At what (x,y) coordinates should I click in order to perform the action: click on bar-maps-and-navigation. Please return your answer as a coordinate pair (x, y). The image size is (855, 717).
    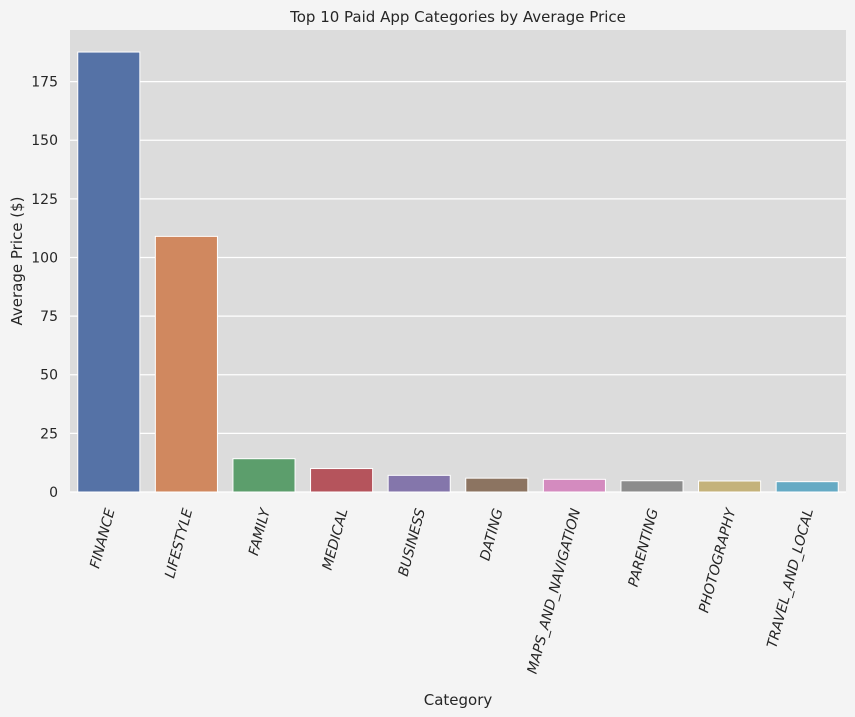
    Looking at the image, I should click on (574, 485).